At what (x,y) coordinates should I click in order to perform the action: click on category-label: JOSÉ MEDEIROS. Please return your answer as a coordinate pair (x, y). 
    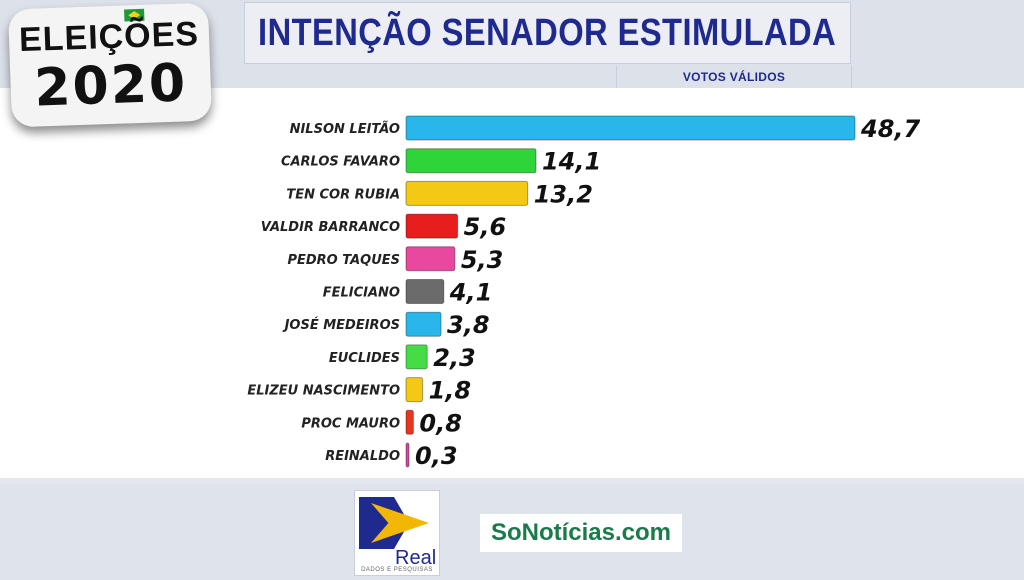
    Looking at the image, I should click on (341, 325).